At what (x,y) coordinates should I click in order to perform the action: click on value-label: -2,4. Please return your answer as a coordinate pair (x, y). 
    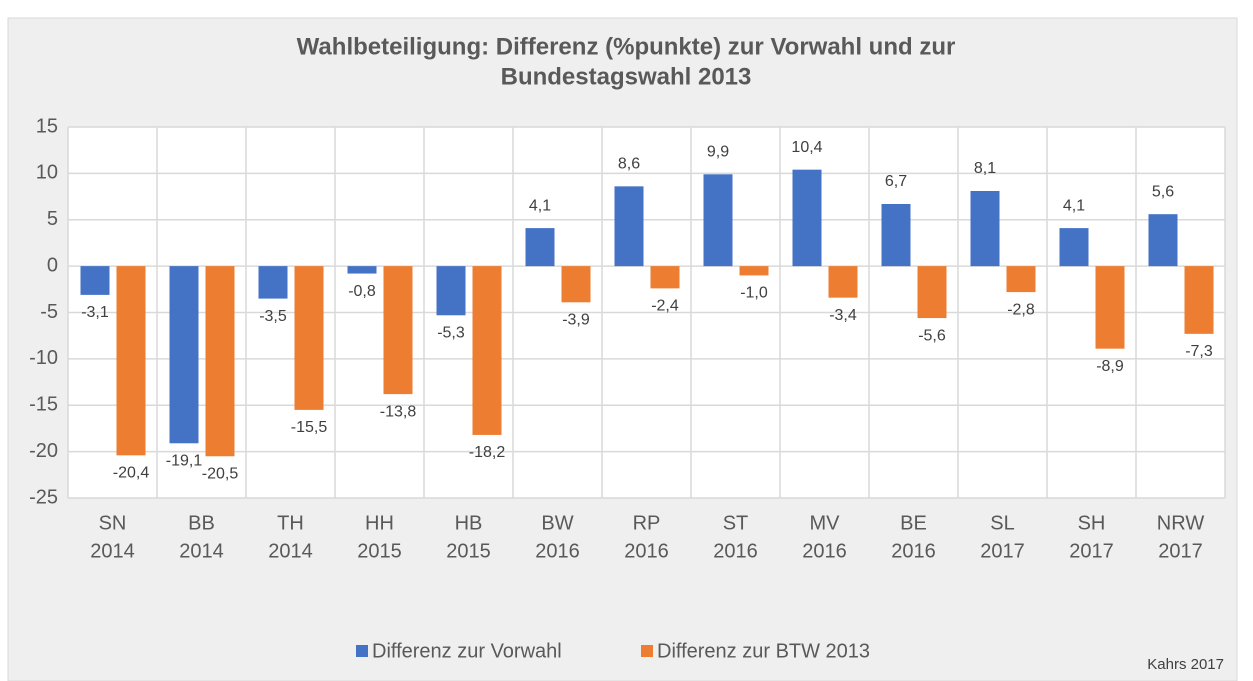
    Looking at the image, I should click on (665, 306).